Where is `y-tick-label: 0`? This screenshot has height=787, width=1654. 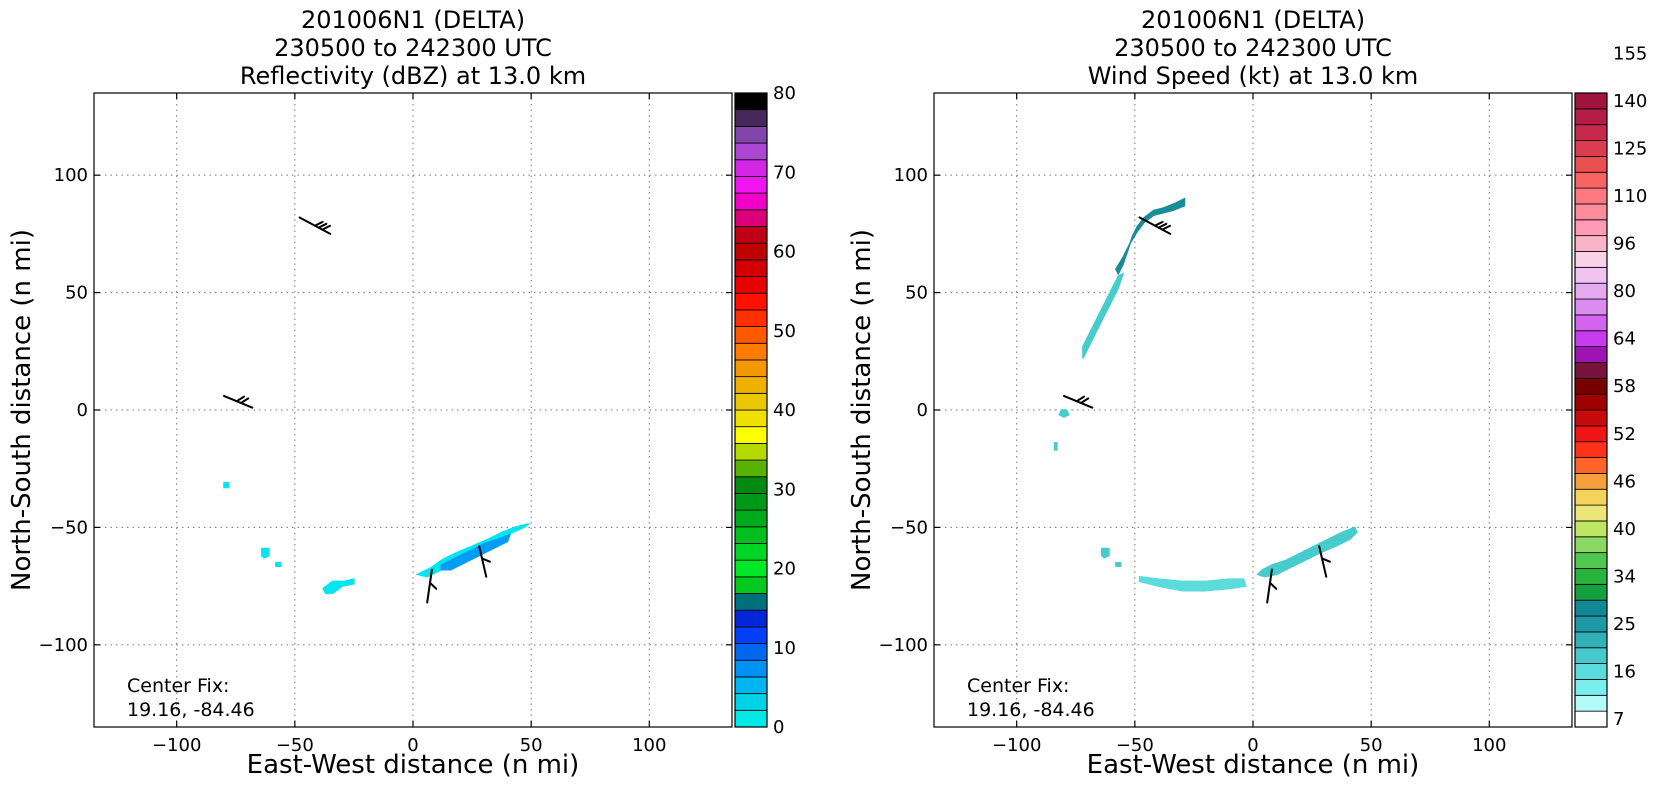 y-tick-label: 0 is located at coordinates (82, 410).